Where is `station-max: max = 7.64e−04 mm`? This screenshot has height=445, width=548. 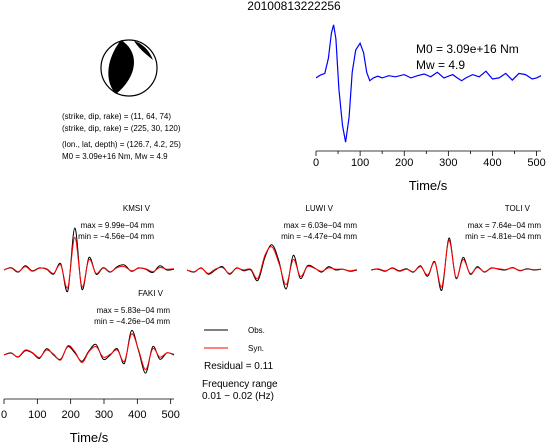 station-max: max = 7.64e−04 mm is located at coordinates (505, 225).